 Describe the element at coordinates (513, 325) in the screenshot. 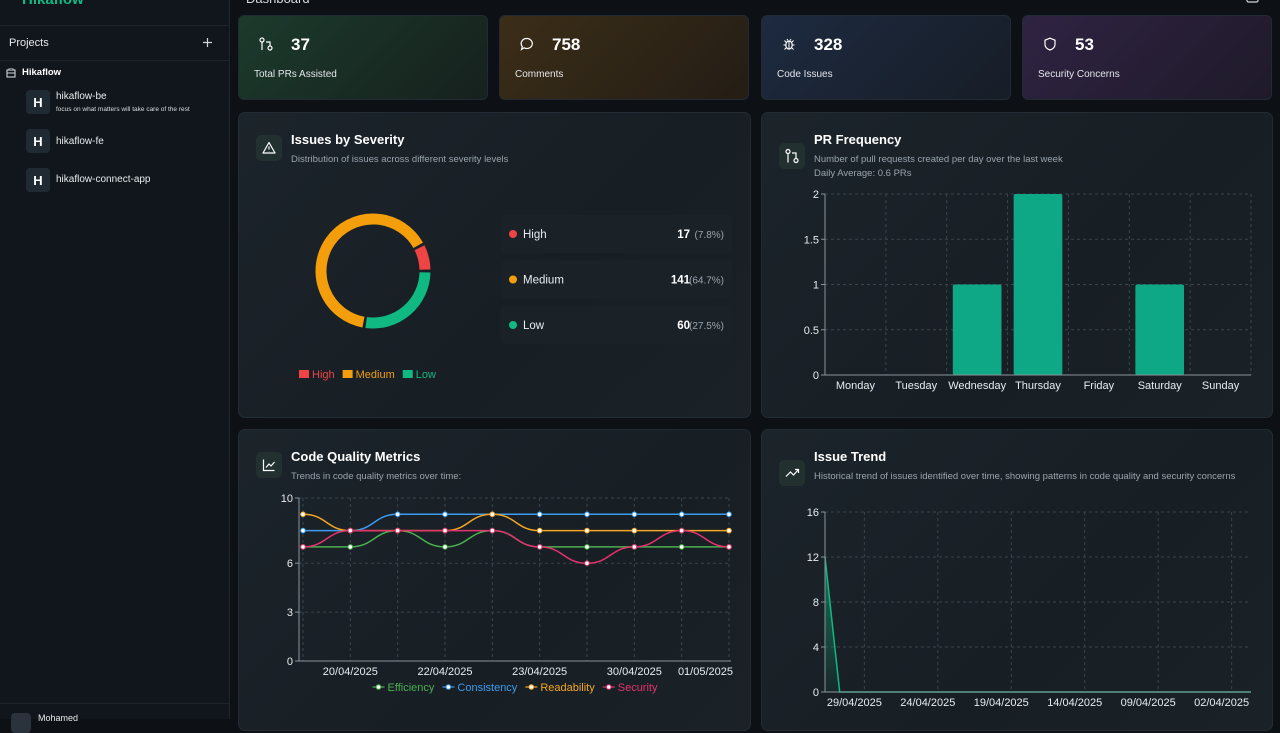

I see `legend-dot` at that location.